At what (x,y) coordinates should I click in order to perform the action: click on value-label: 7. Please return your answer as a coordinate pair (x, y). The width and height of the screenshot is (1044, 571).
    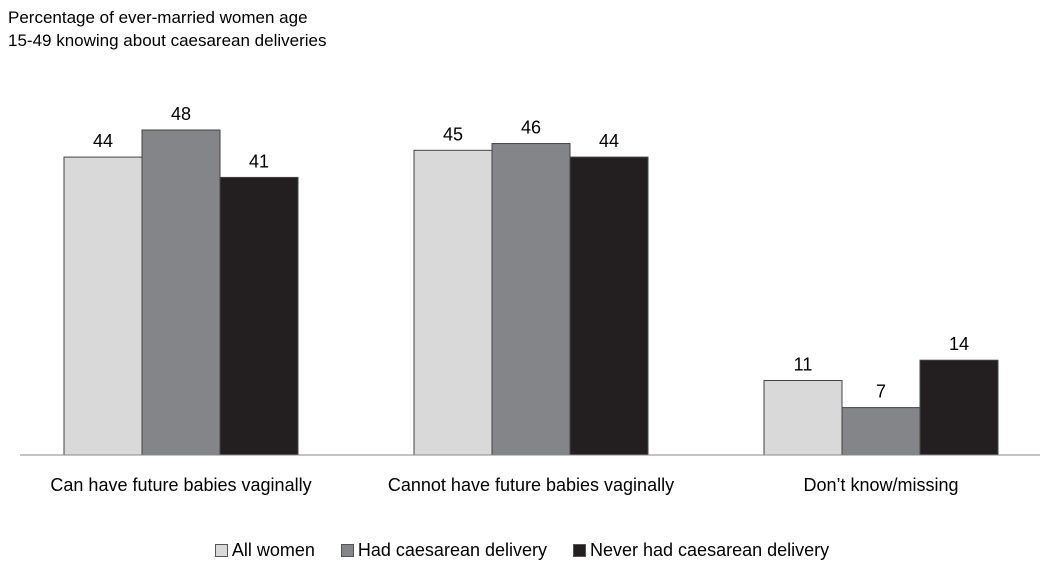
    Looking at the image, I should click on (881, 392).